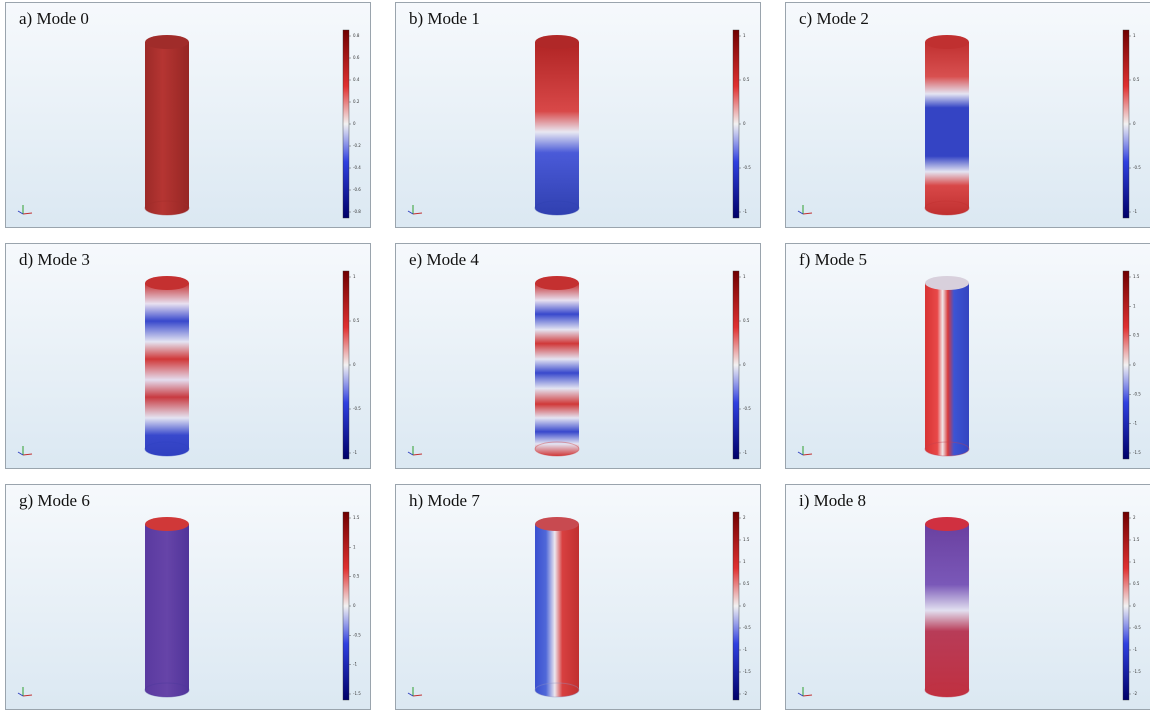 Image resolution: width=1150 pixels, height=711 pixels. Describe the element at coordinates (54, 259) in the screenshot. I see `panel-label: d) Mode 3` at that location.